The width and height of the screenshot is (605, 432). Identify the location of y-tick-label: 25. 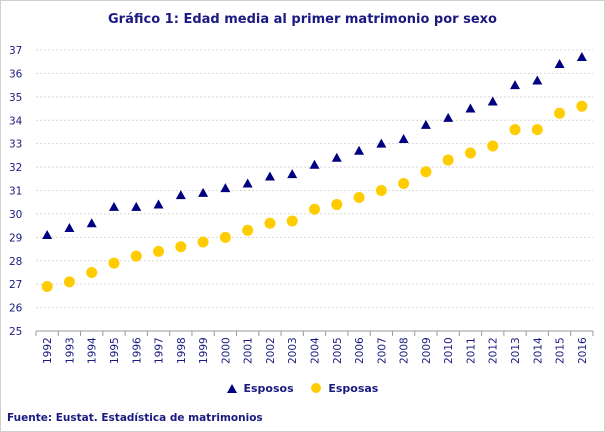
(15, 332).